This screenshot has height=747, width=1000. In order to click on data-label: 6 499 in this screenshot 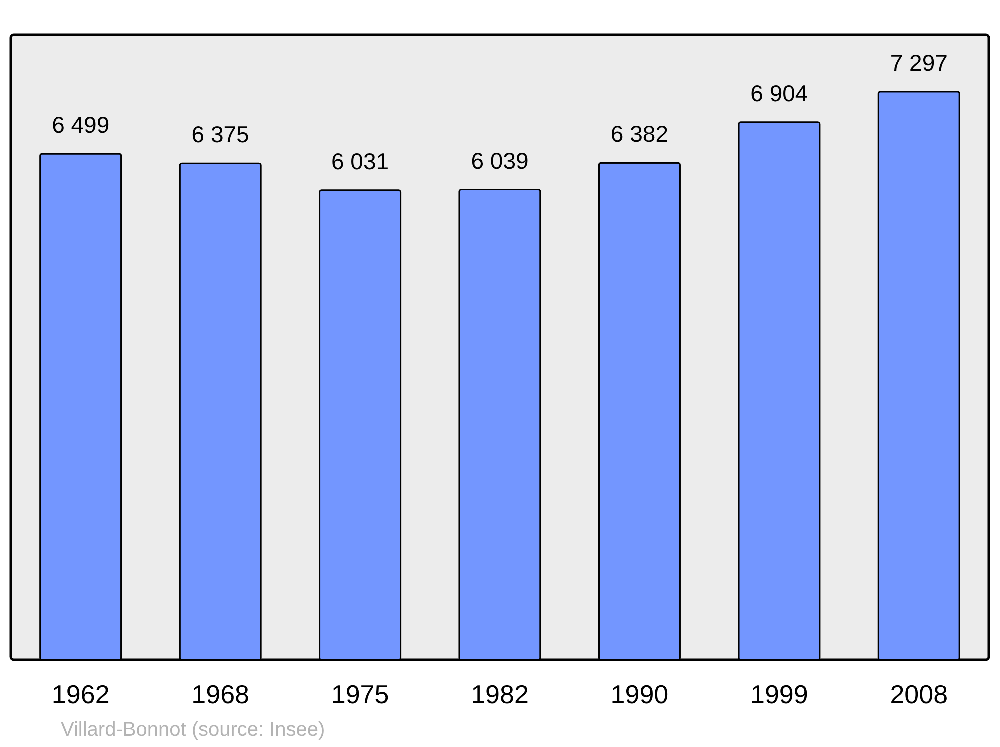, I will do `click(81, 125)`.